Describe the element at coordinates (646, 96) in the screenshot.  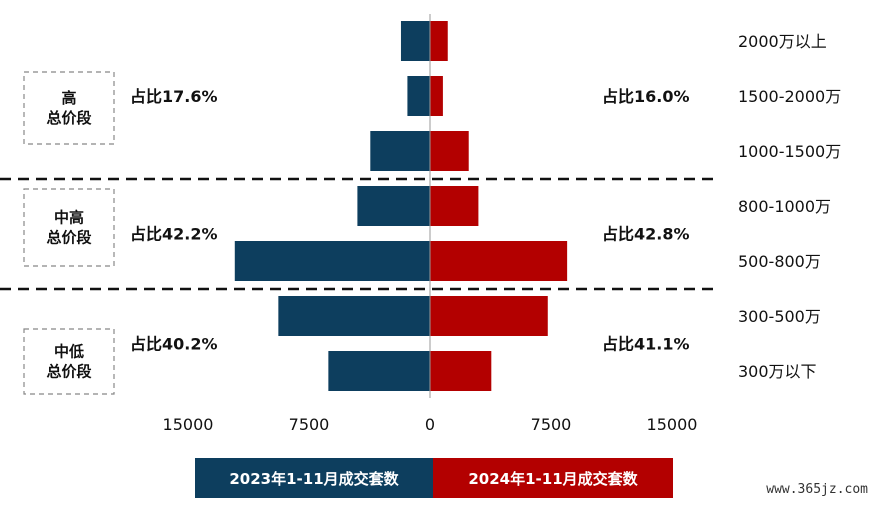
I see `band-share-2024-0: 占比16.0%` at that location.